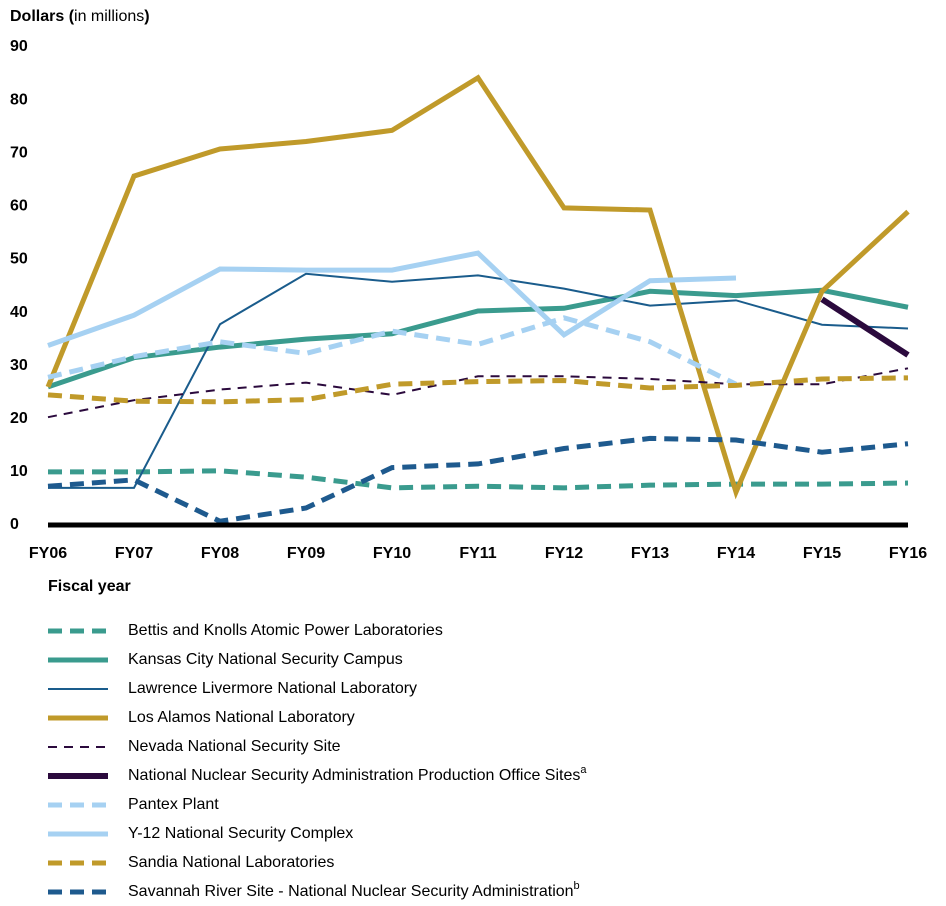 The image size is (946, 906). Describe the element at coordinates (650, 553) in the screenshot. I see `x-tick-label: FY13` at that location.